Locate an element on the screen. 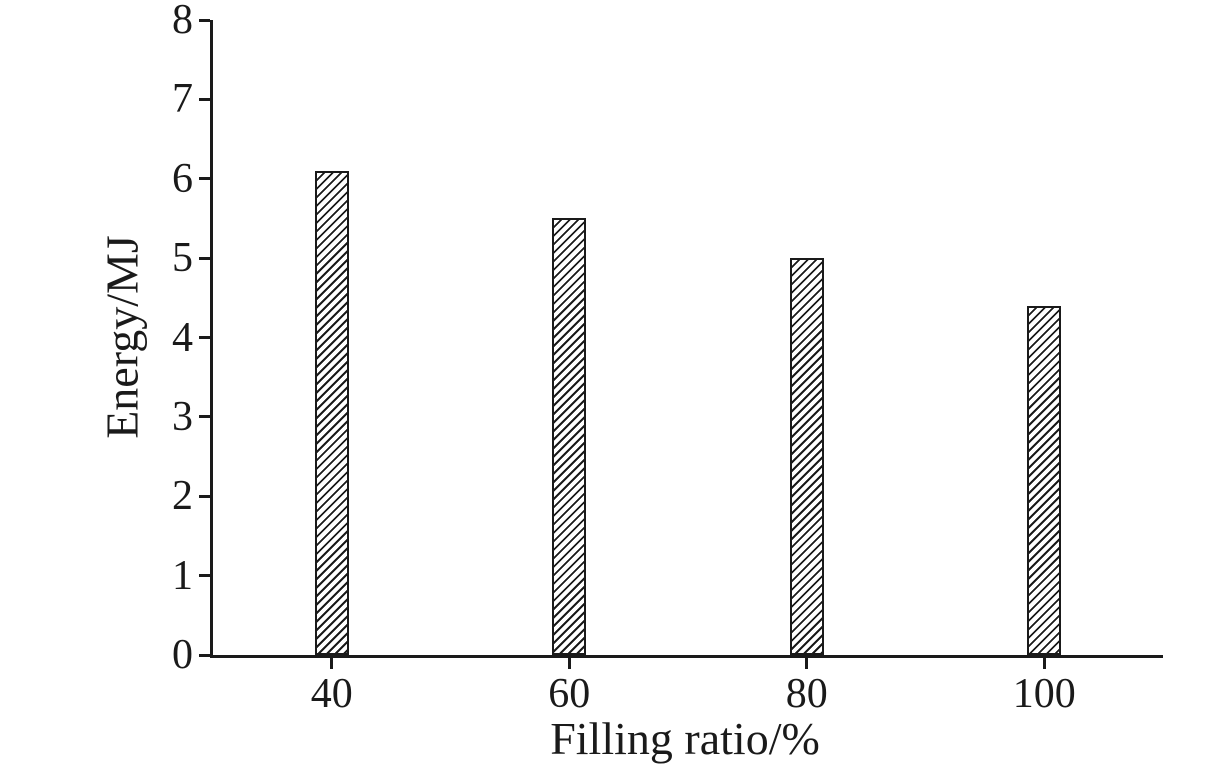 The height and width of the screenshot is (780, 1228). y-tick-label-5: 5 is located at coordinates (182, 258).